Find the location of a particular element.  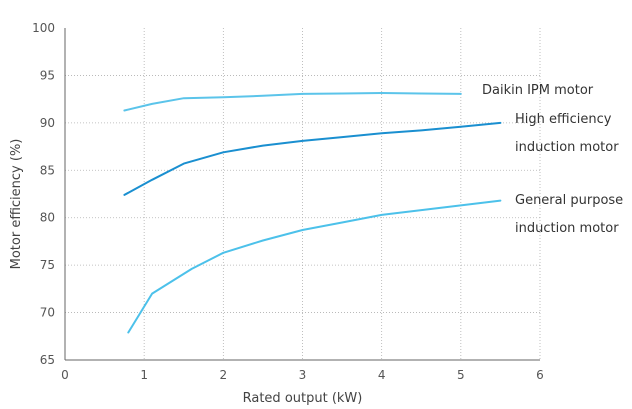

x-tick-labels: 0 1 2 3 4 5 6 is located at coordinates (302, 375).